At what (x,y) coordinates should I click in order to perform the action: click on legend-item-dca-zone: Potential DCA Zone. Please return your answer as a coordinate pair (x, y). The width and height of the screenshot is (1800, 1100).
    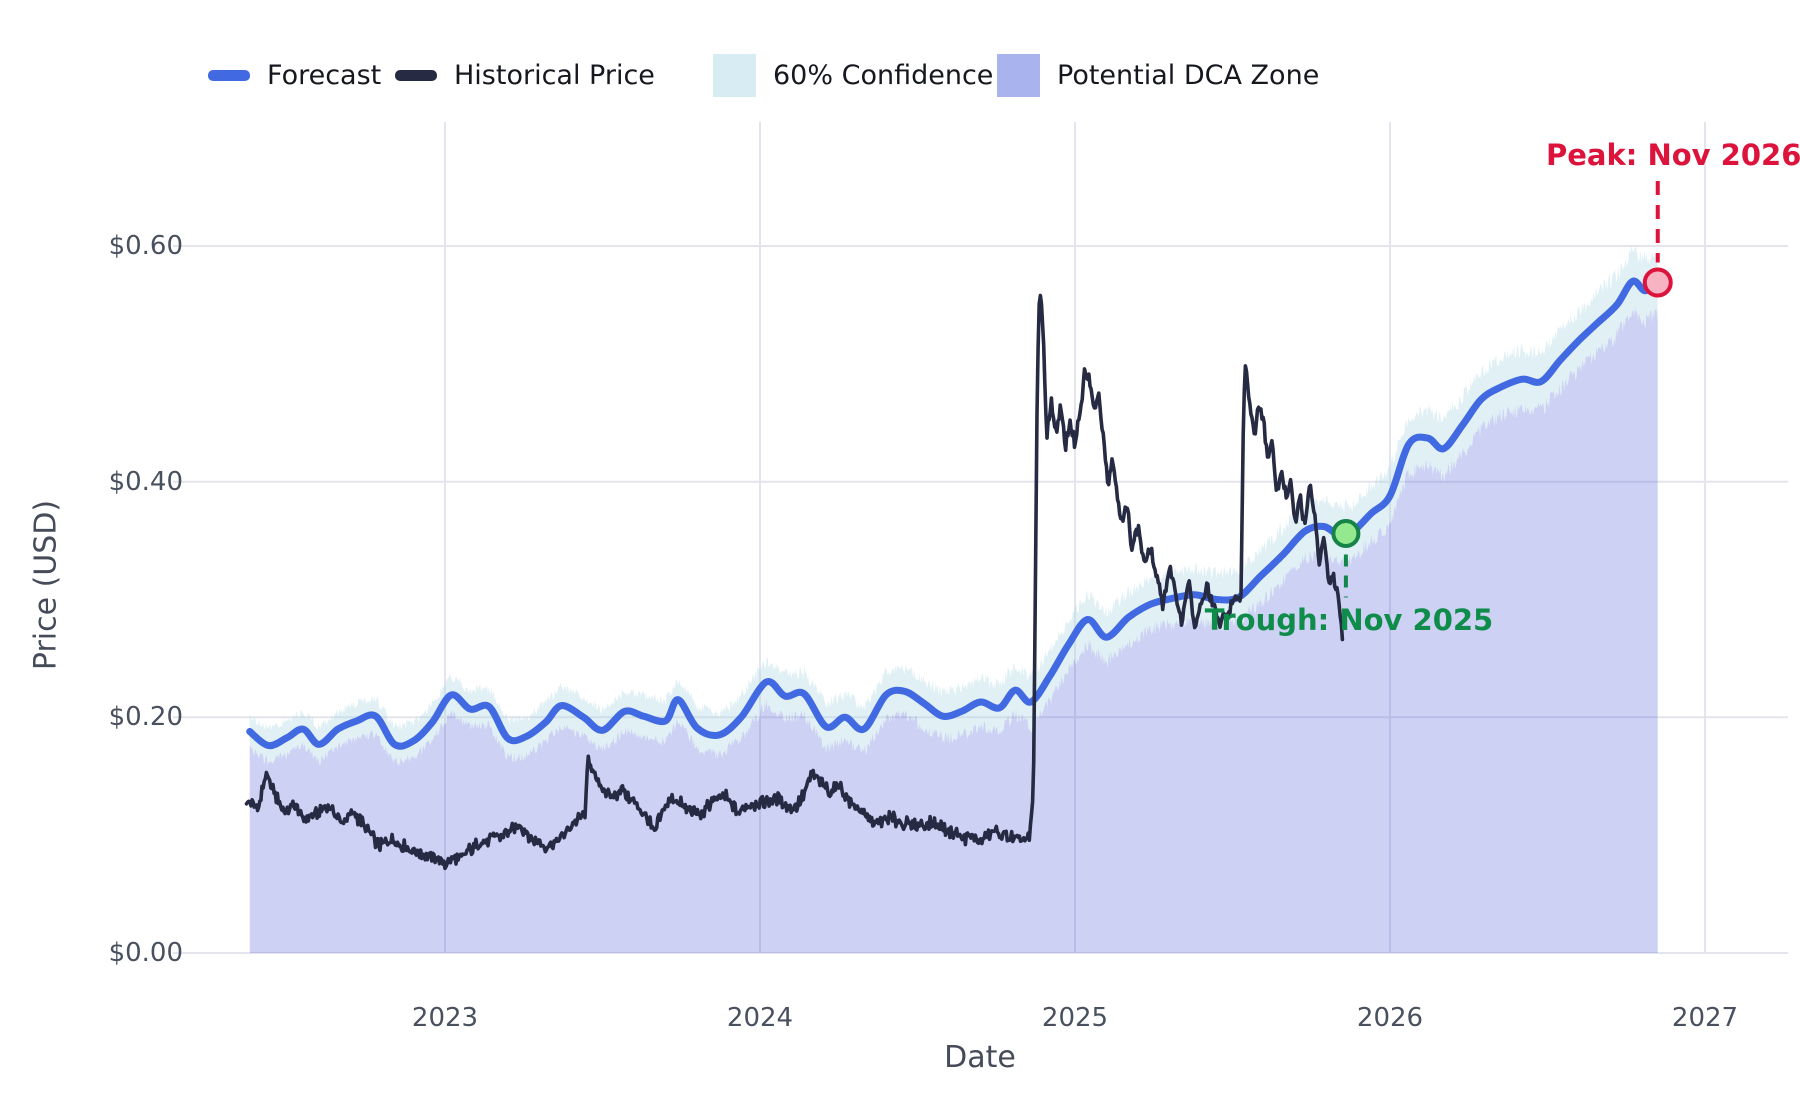
    Looking at the image, I should click on (1158, 75).